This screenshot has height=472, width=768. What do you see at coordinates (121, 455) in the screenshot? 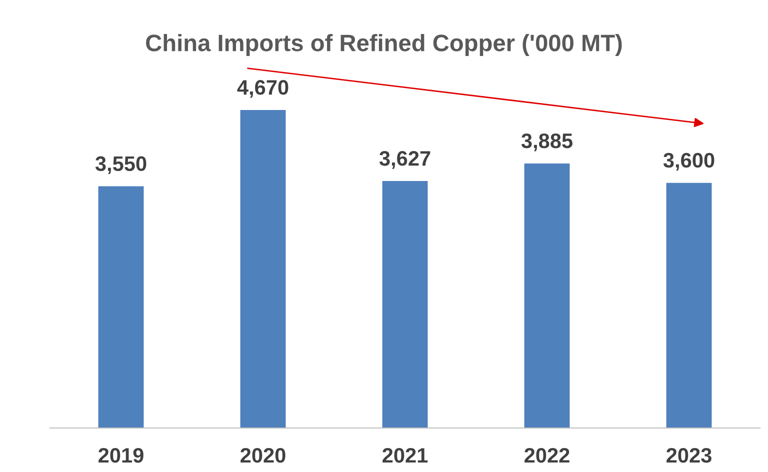
I see `x-tick-label: 2019` at bounding box center [121, 455].